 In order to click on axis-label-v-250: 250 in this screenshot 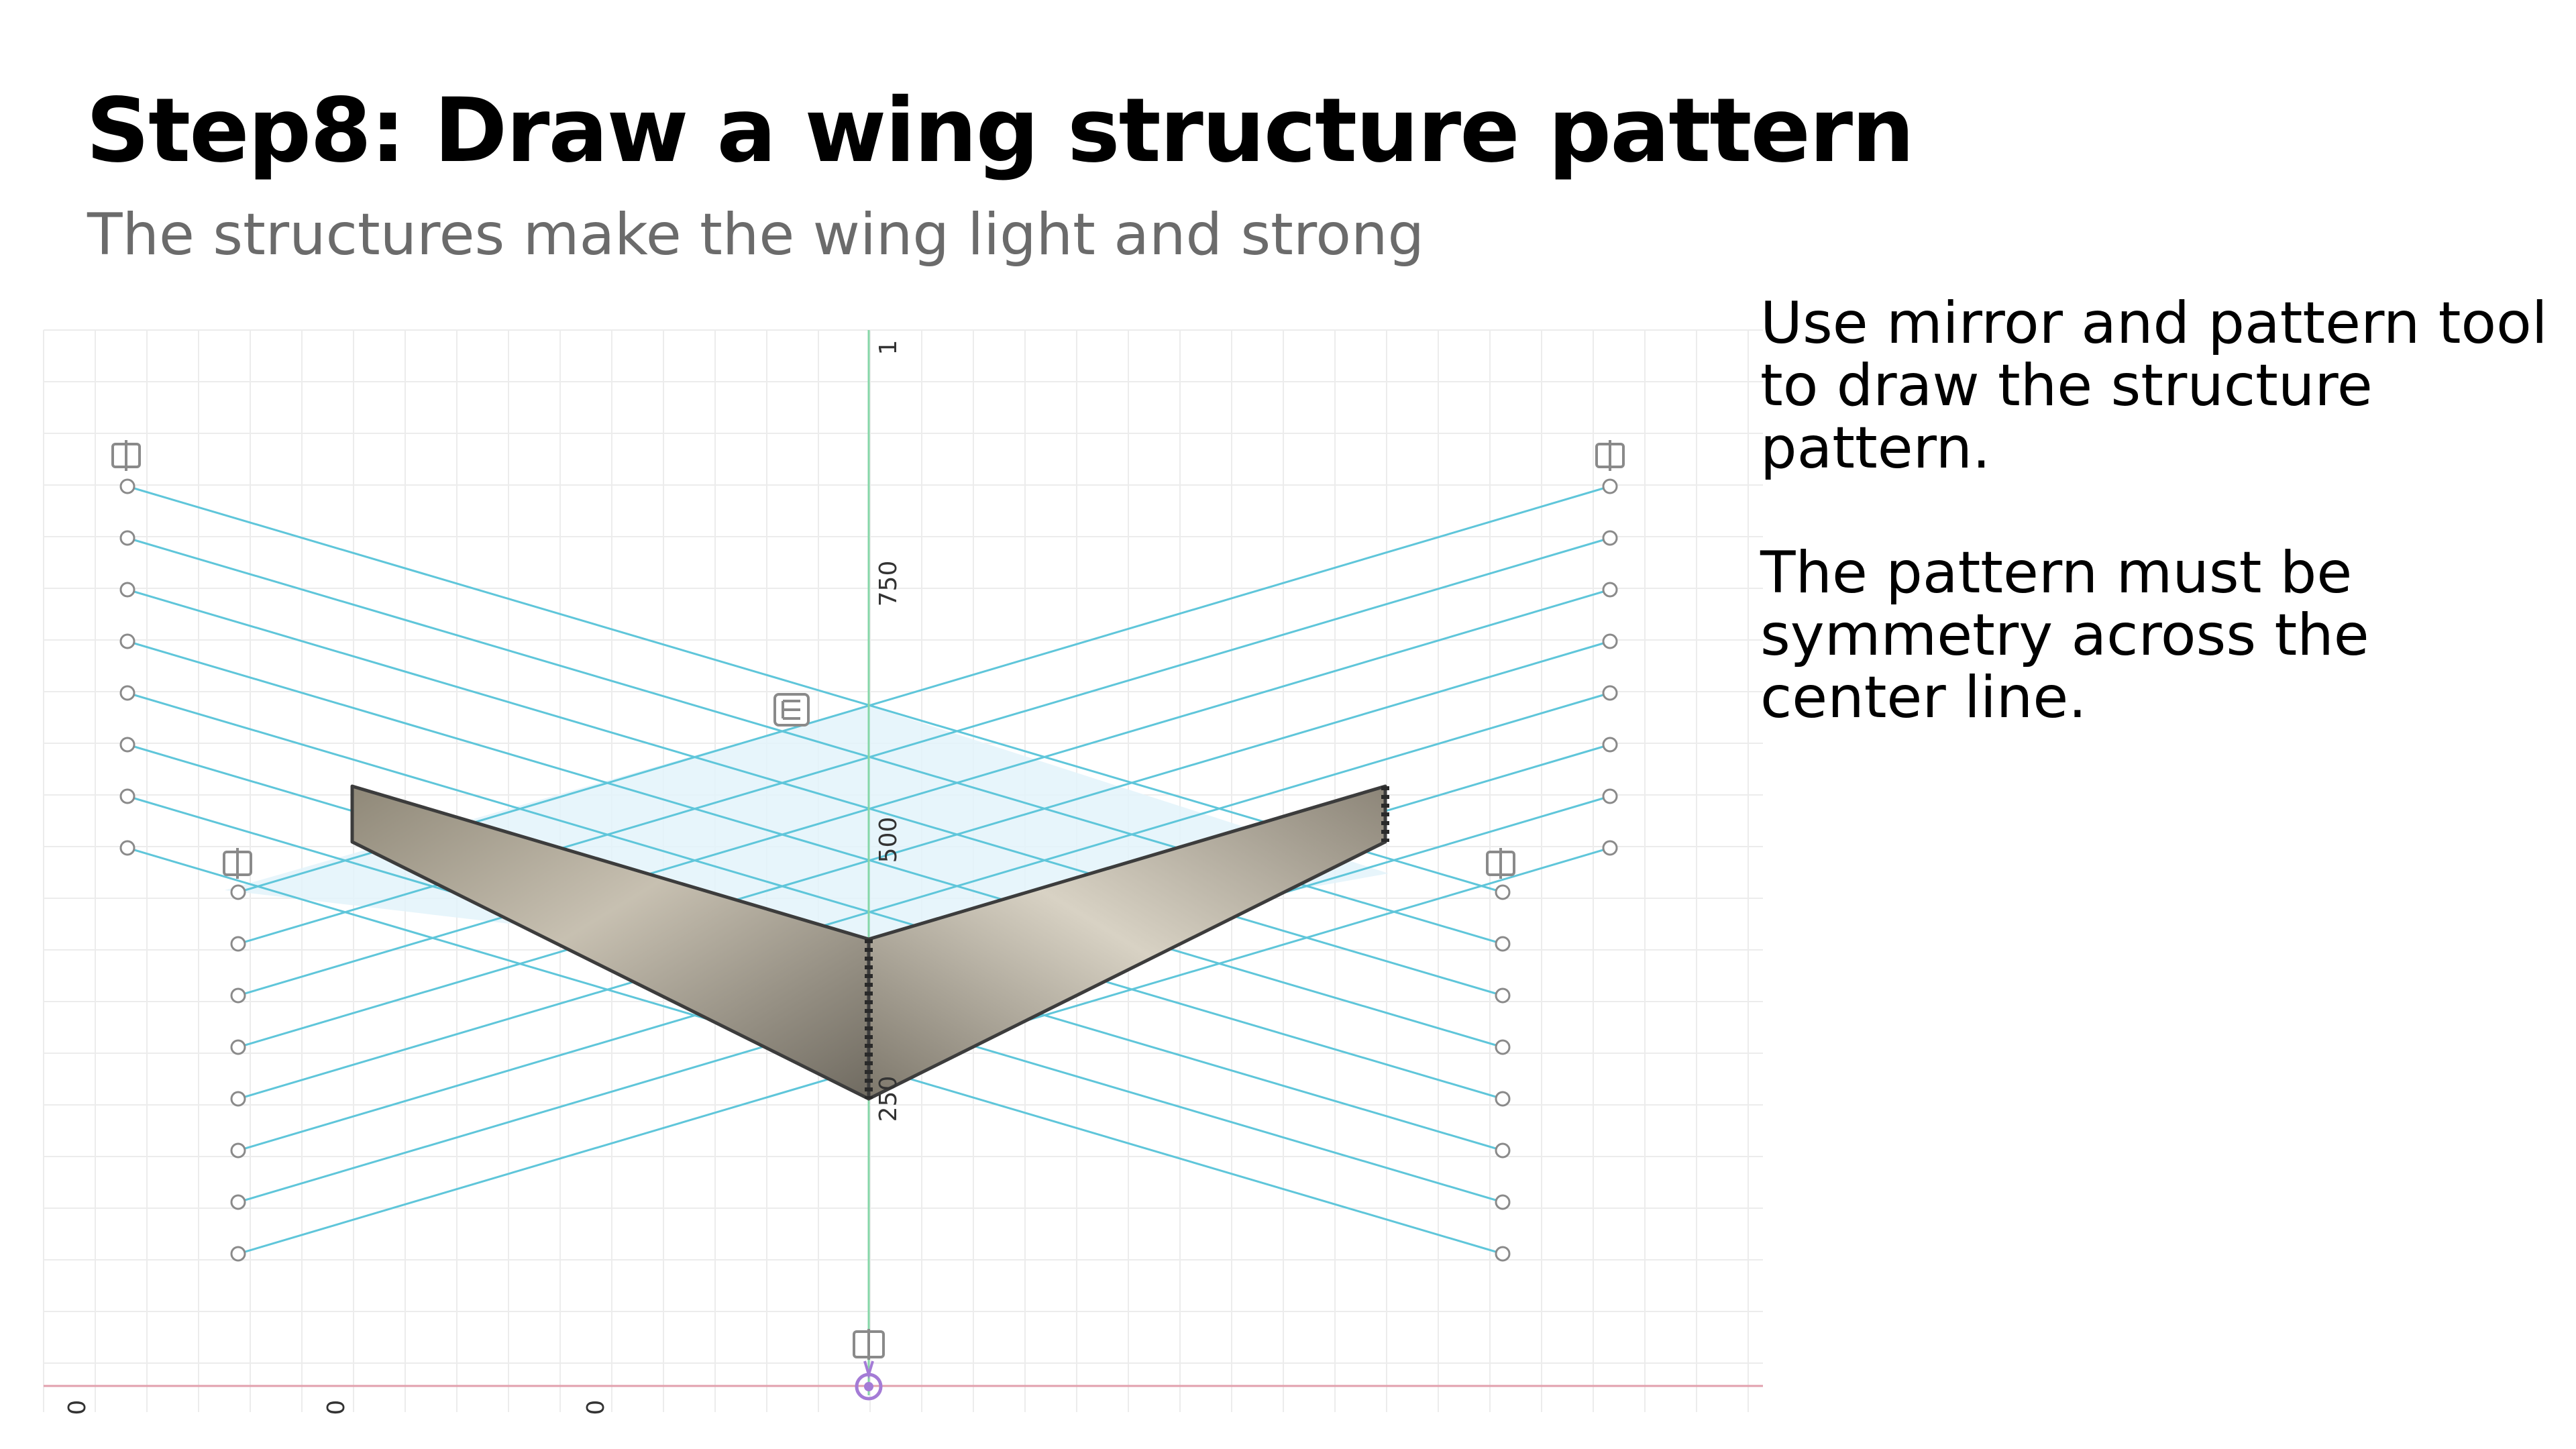, I will do `click(888, 1099)`.